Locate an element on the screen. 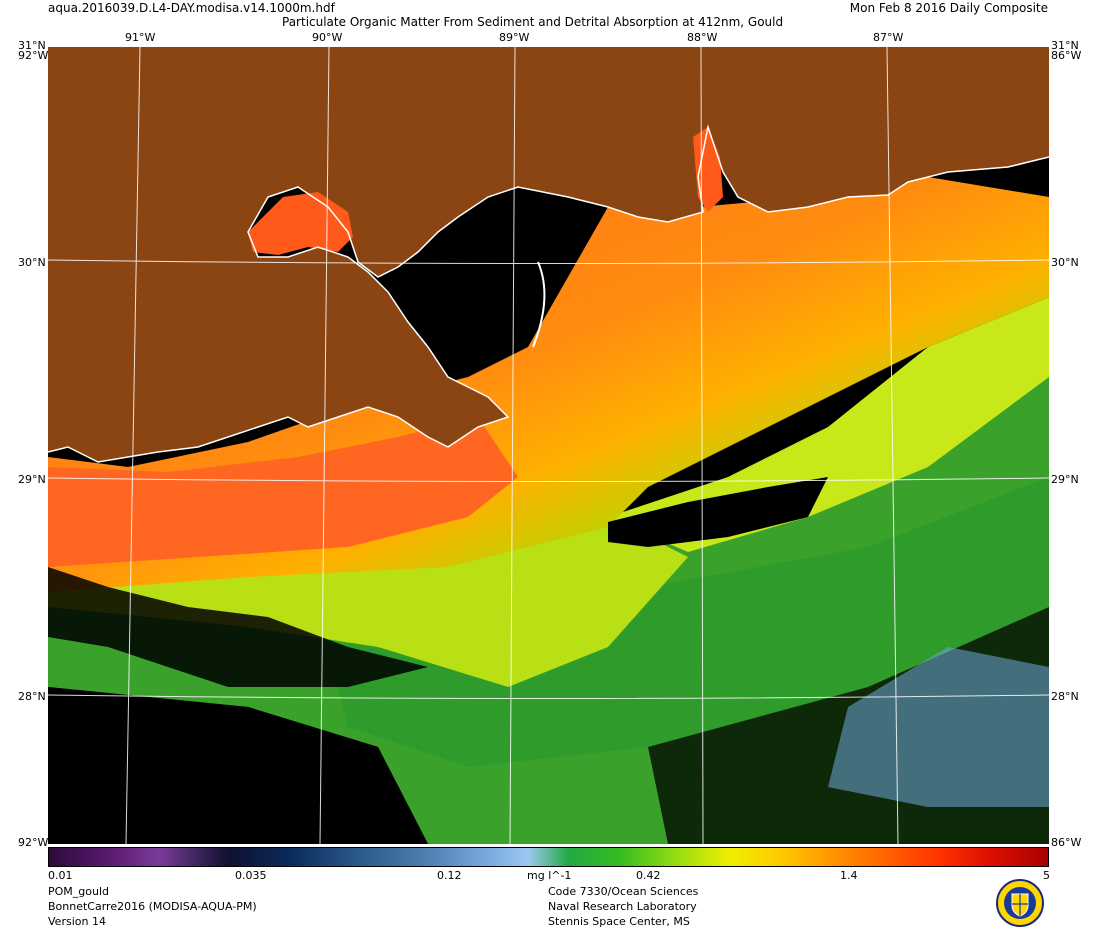 The width and height of the screenshot is (1096, 931). nrl-seal-icon is located at coordinates (1020, 903).